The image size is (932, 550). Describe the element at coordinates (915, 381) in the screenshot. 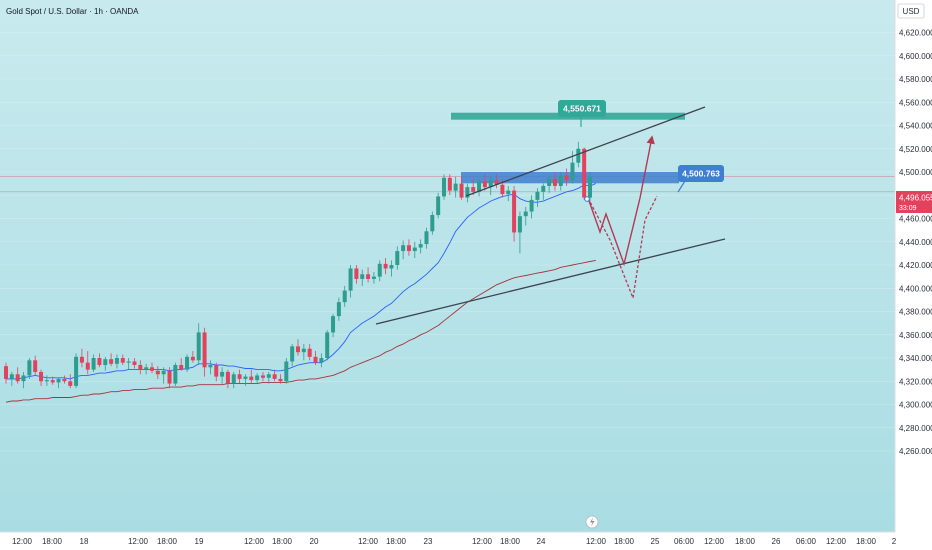

I see `price-tick-label: 4,320.000` at that location.